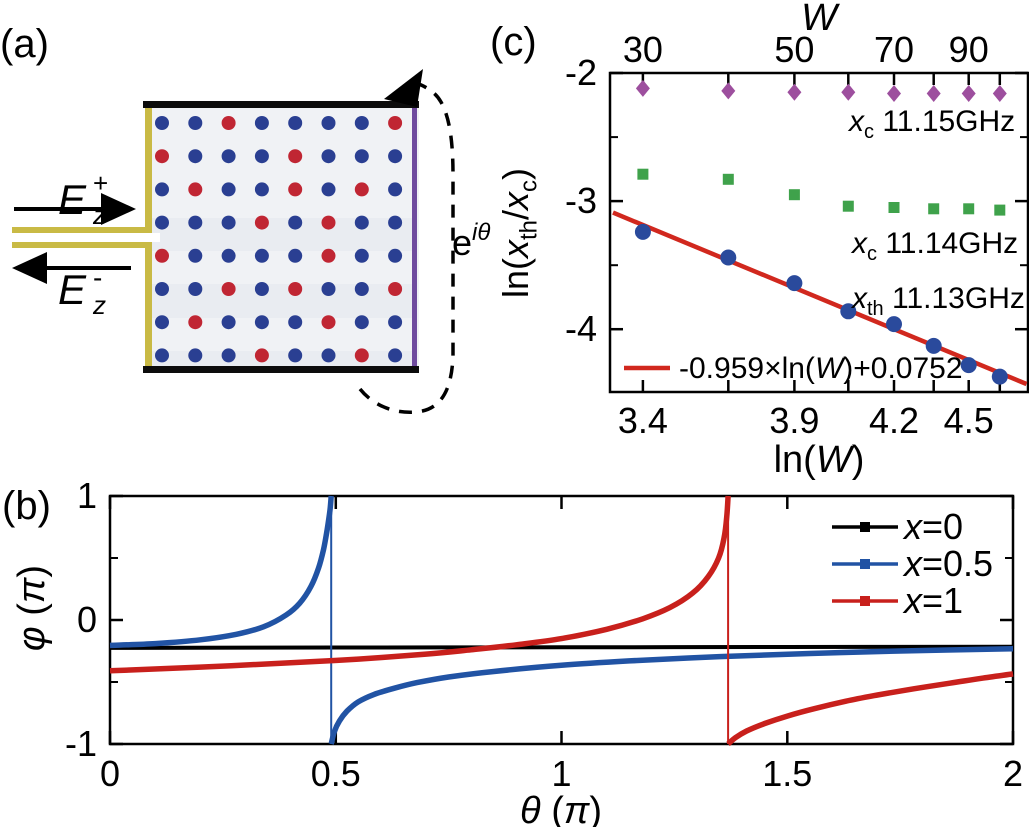 The image size is (1029, 827). Describe the element at coordinates (99, 305) in the screenshot. I see `output-field-subscript: z` at that location.